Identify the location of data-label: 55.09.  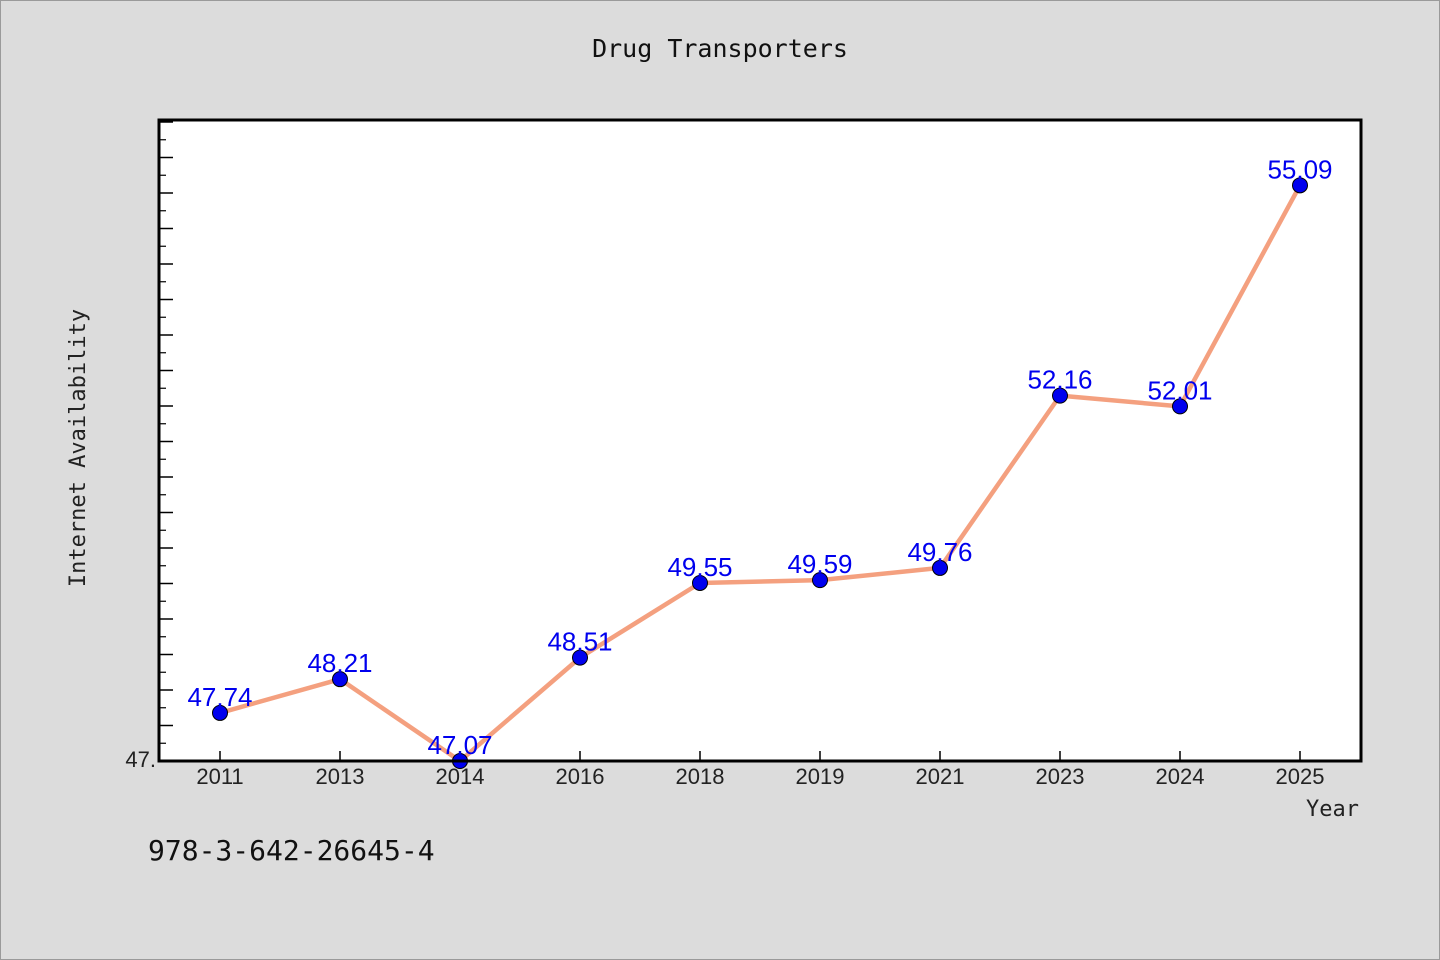
(1299, 169).